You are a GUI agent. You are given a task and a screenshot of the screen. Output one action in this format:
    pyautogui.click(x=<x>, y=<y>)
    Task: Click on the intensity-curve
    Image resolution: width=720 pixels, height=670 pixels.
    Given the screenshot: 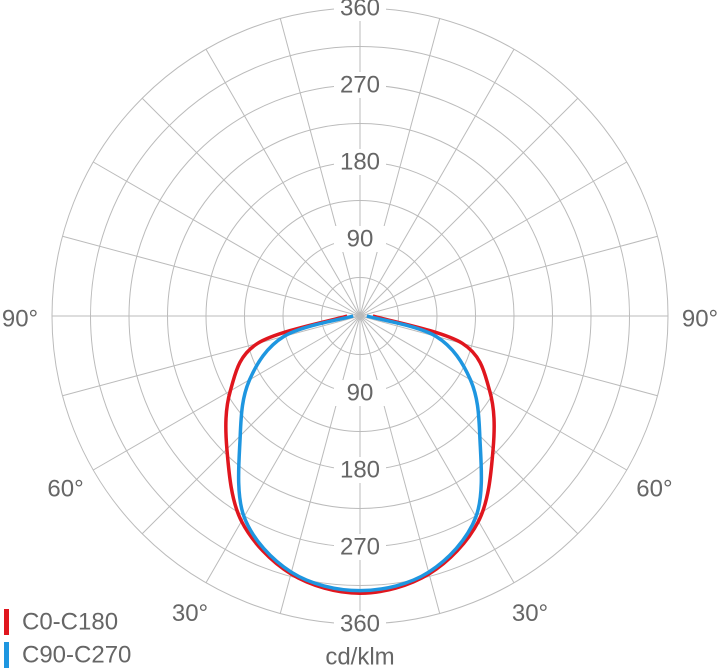 What is the action you would take?
    pyautogui.click(x=360, y=453)
    